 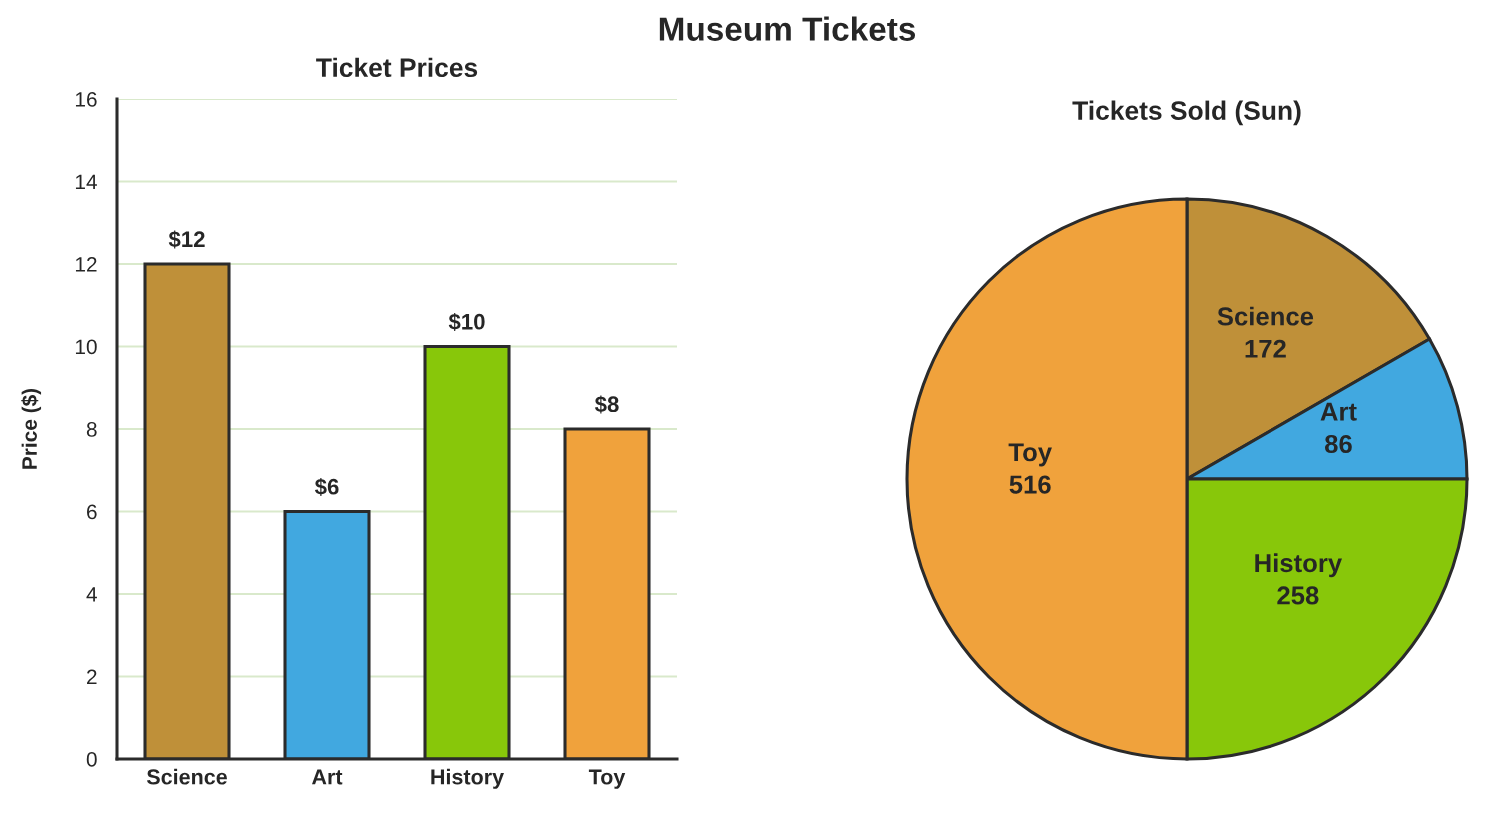 I want to click on x-tick-label: Art, so click(x=327, y=777).